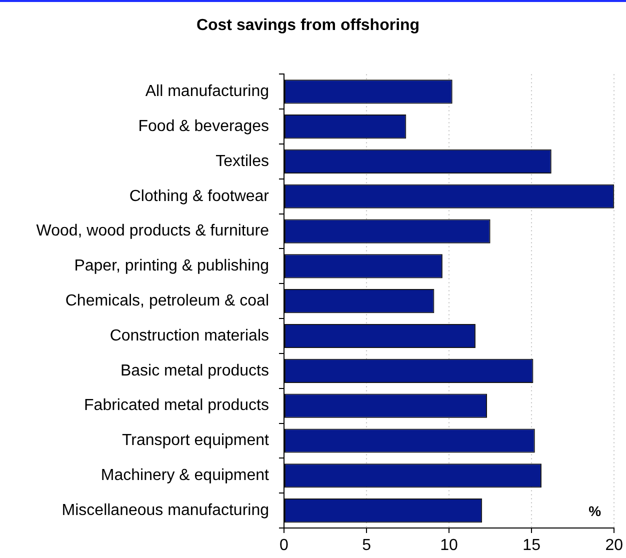  I want to click on y-tick-label: Basic metal products, so click(194, 371).